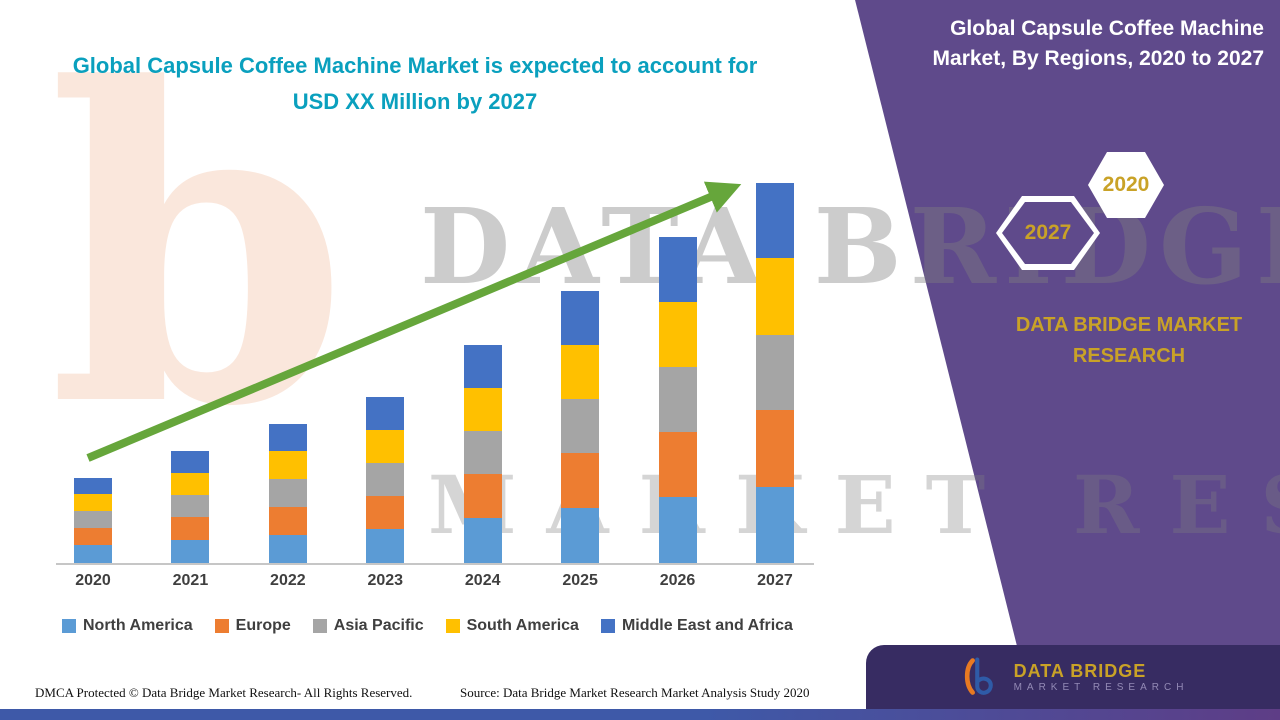 The width and height of the screenshot is (1280, 720). I want to click on bar-2021, so click(190, 507).